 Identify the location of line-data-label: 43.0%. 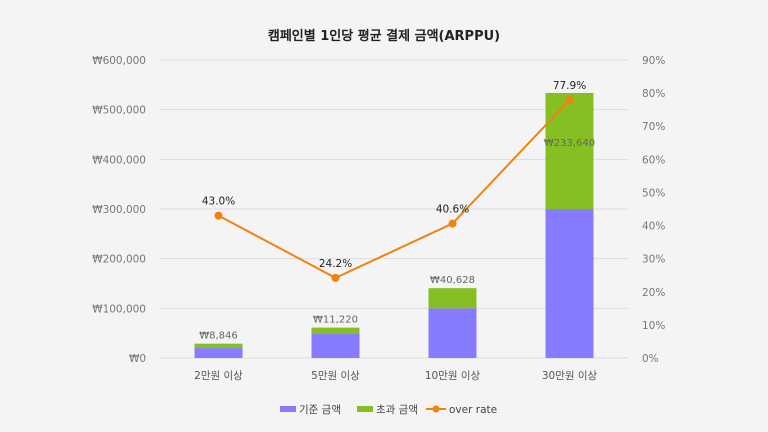
(218, 202).